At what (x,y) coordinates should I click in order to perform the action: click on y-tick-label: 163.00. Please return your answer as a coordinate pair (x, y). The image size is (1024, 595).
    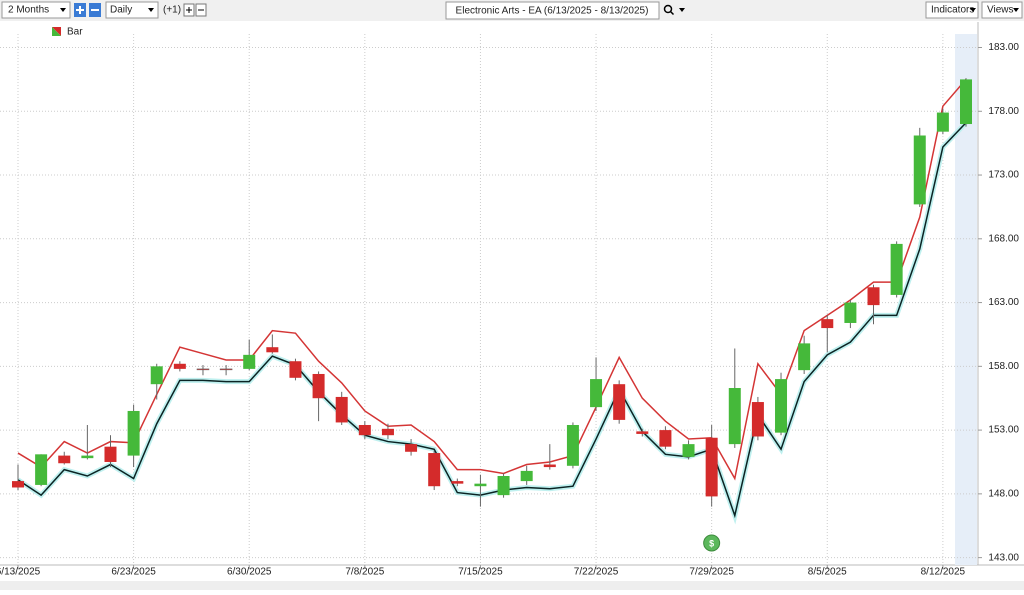
    Looking at the image, I should click on (1003, 302).